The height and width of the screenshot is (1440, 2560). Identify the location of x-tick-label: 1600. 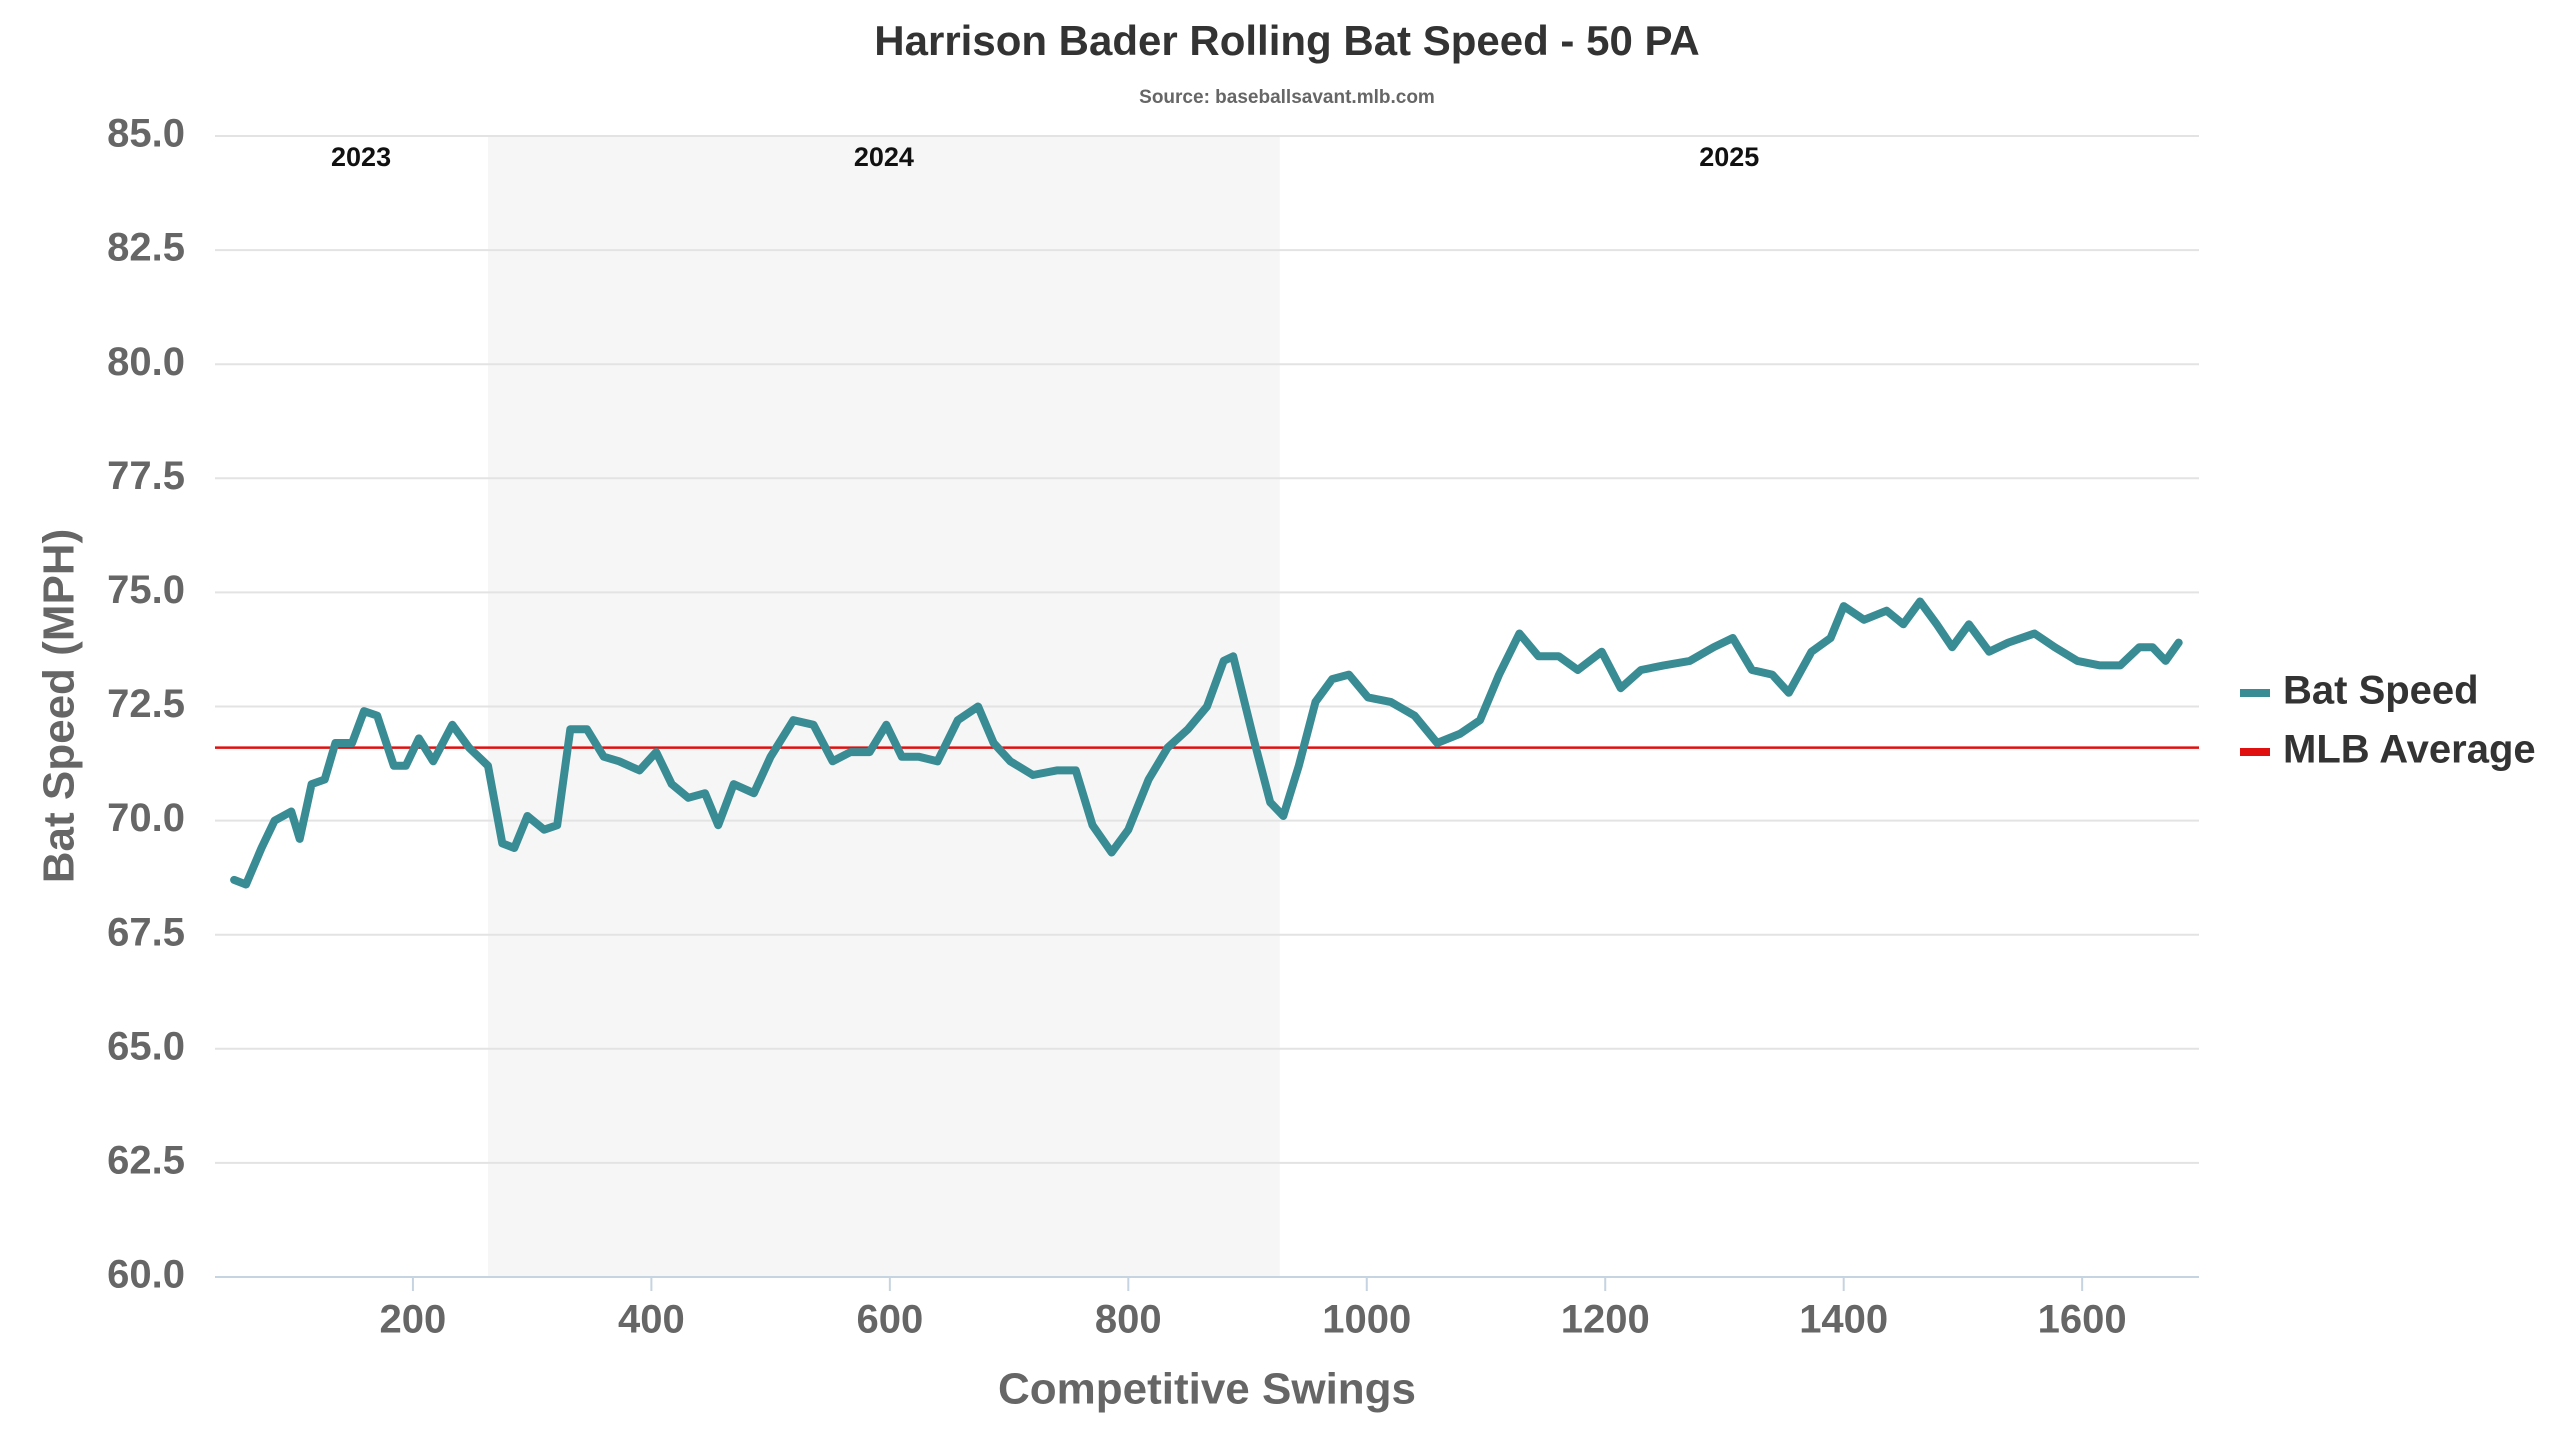
(2082, 1320).